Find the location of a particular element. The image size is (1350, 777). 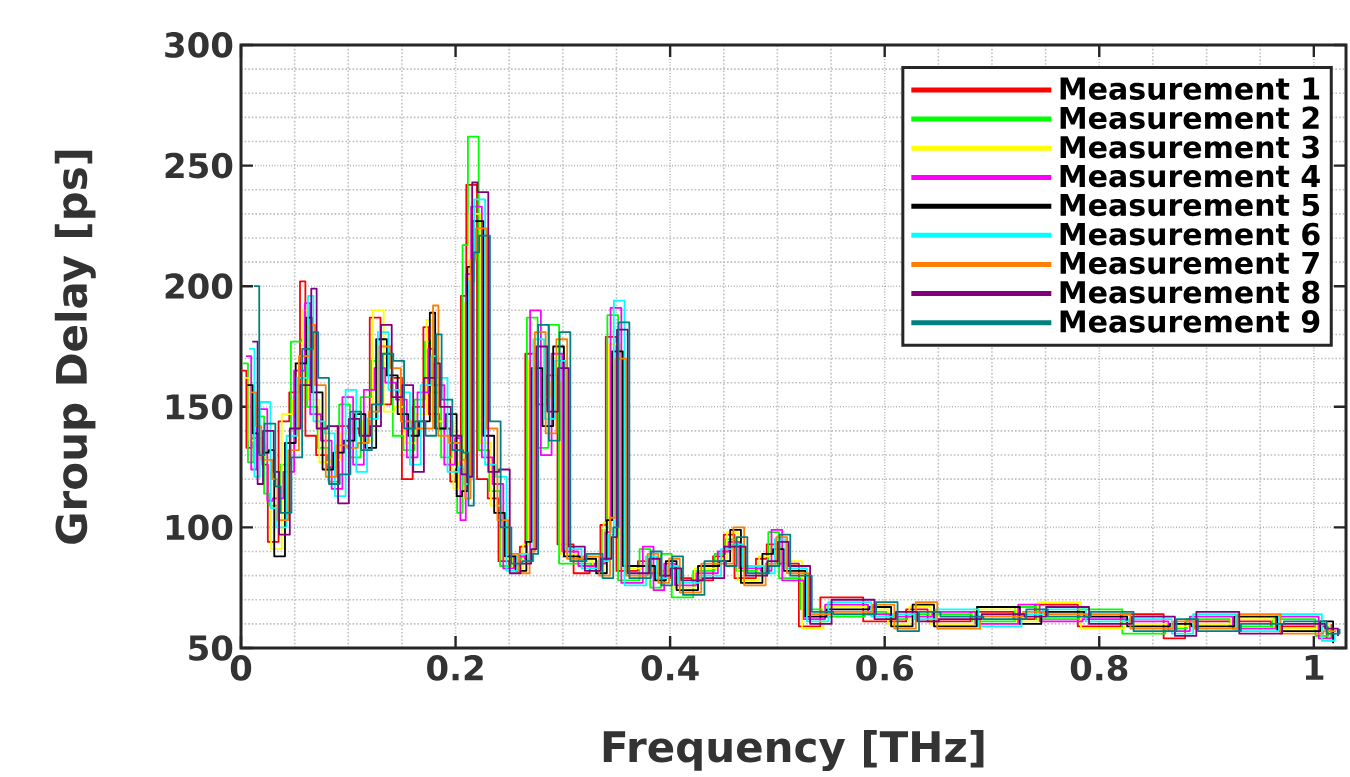

legend-label: Measurement 4 is located at coordinates (1190, 176).